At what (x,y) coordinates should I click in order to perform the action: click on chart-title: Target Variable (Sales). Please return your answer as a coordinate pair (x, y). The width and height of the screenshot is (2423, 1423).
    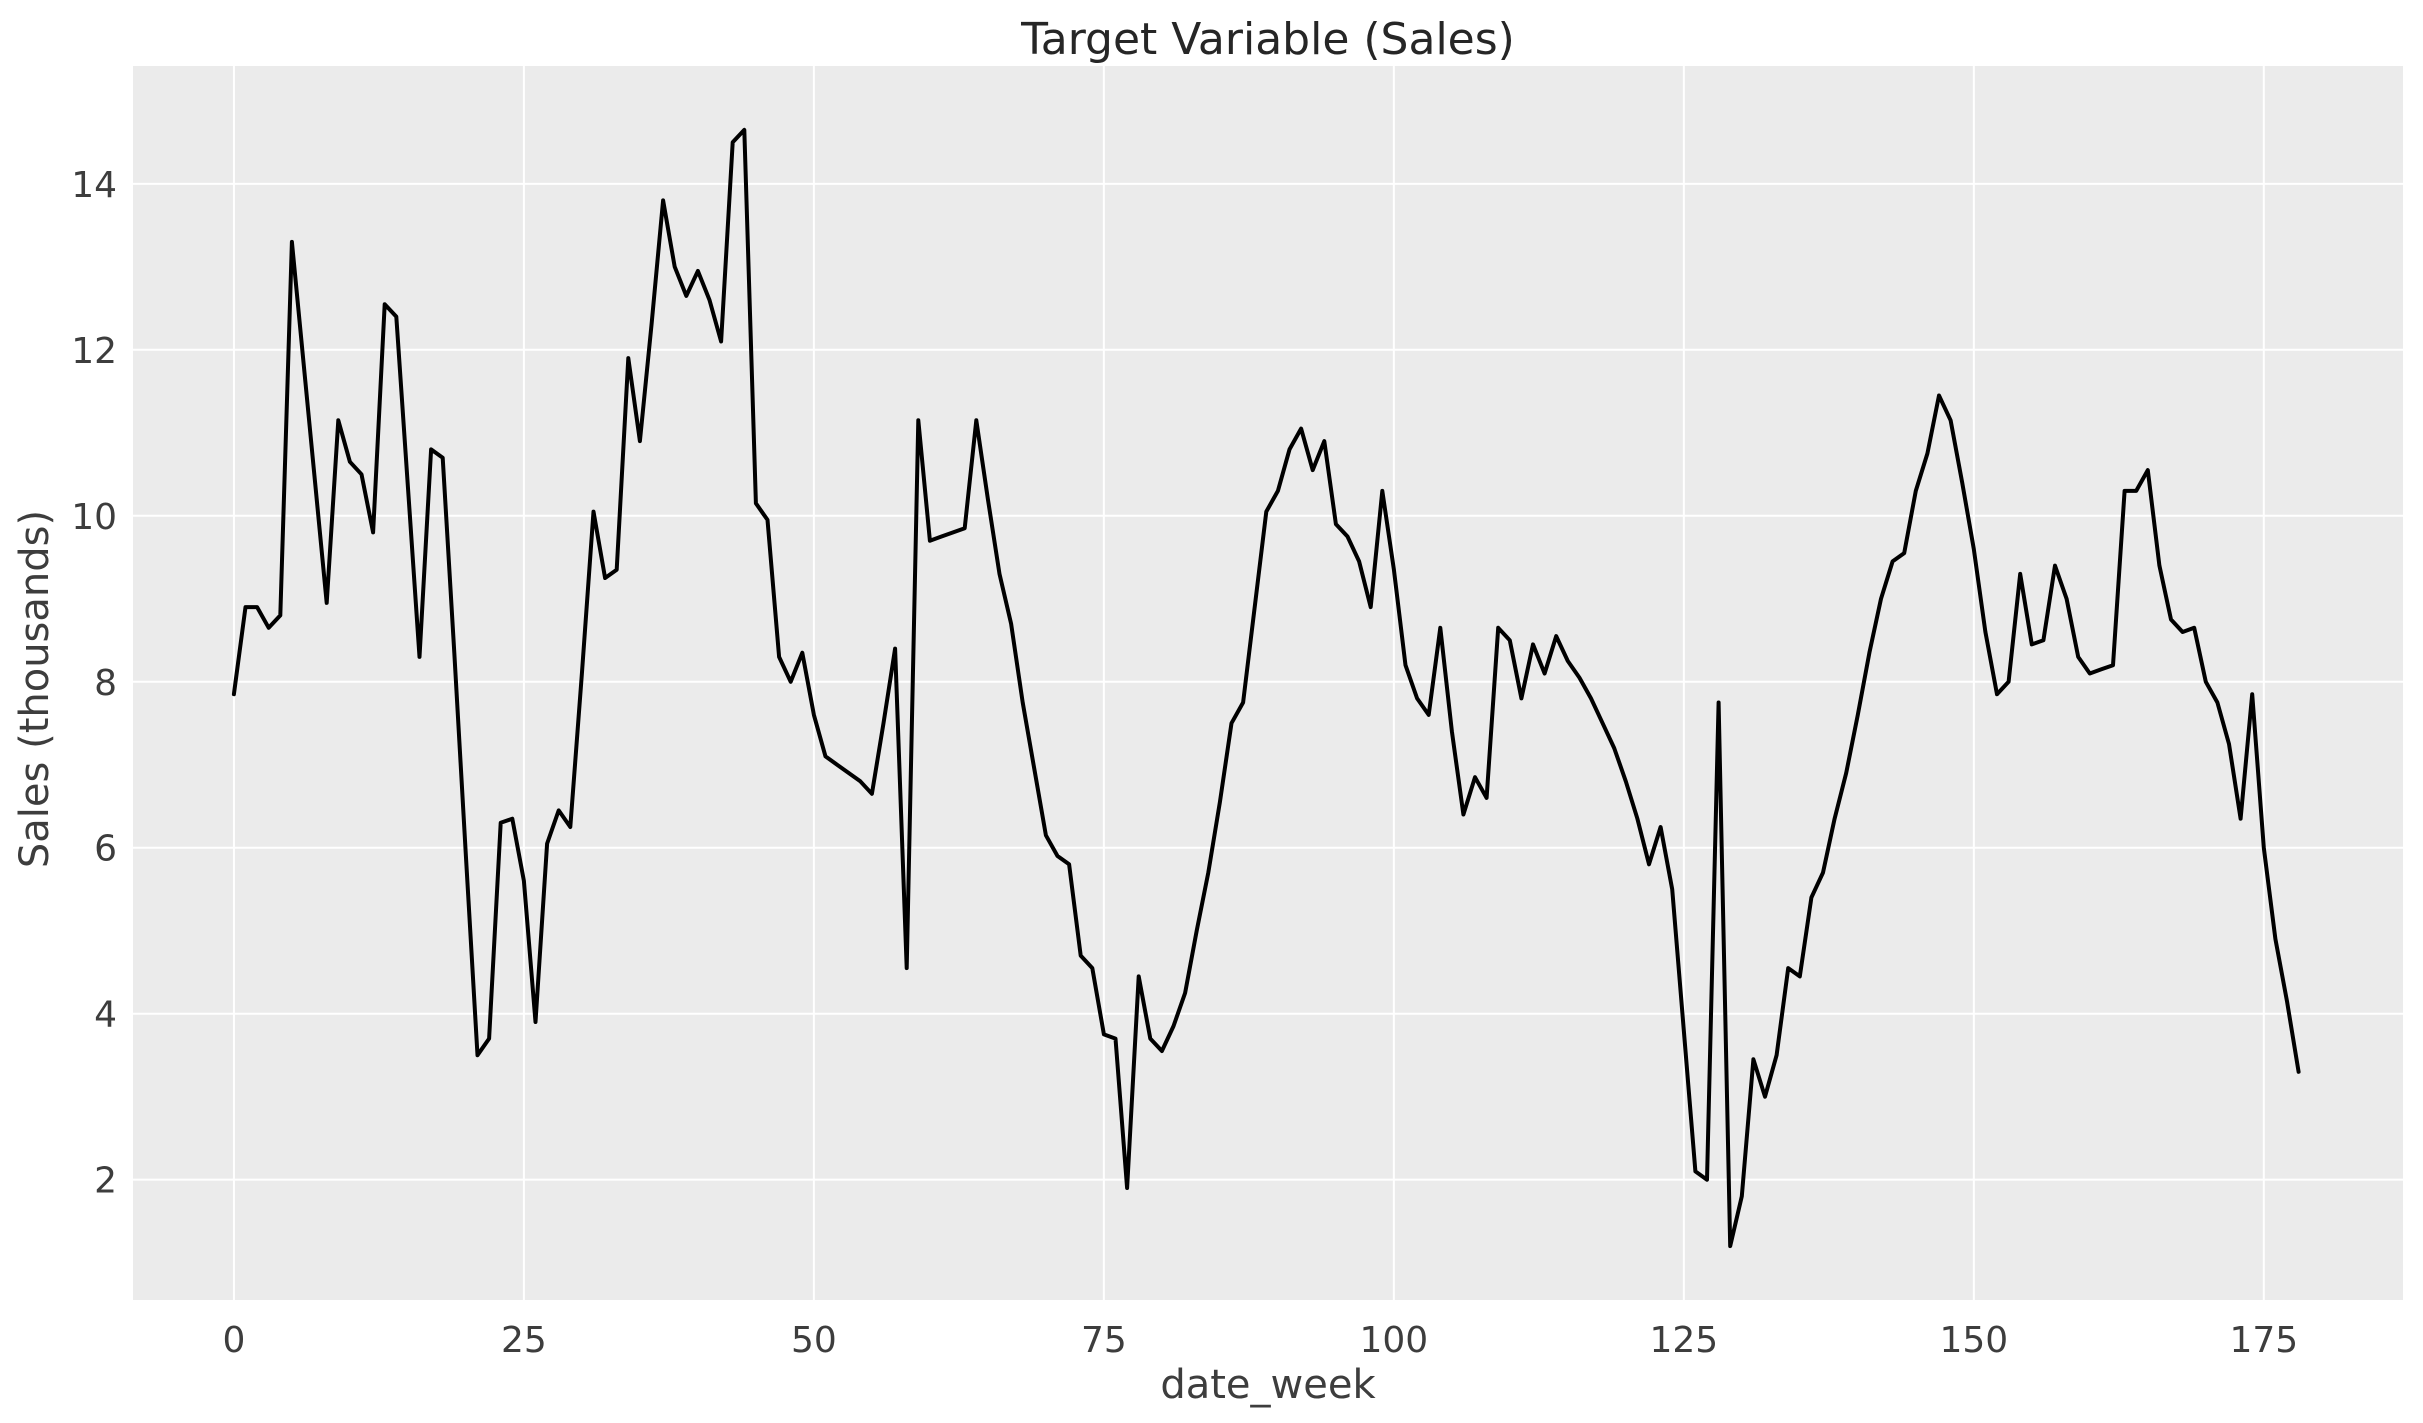
    Looking at the image, I should click on (1268, 39).